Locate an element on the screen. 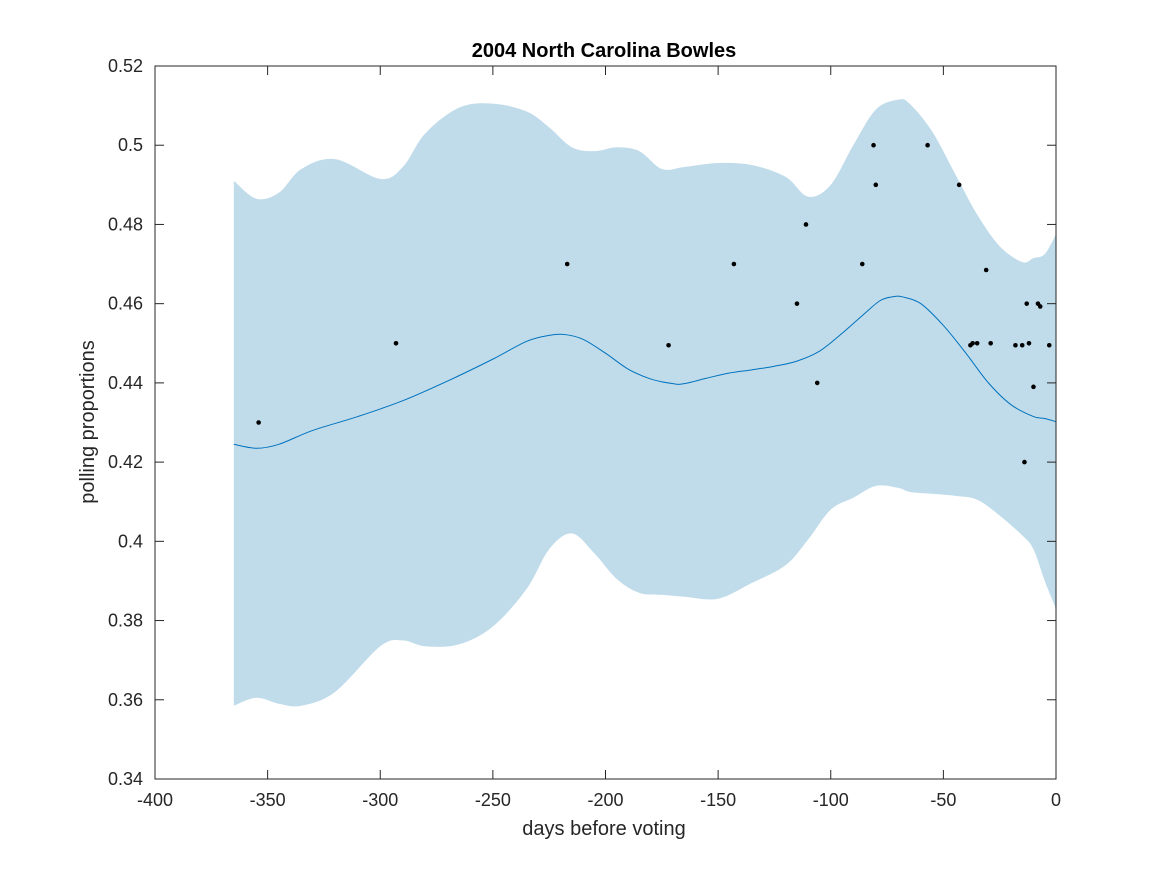 The image size is (1167, 875). y-tick-label: 0.46 is located at coordinates (125, 304).